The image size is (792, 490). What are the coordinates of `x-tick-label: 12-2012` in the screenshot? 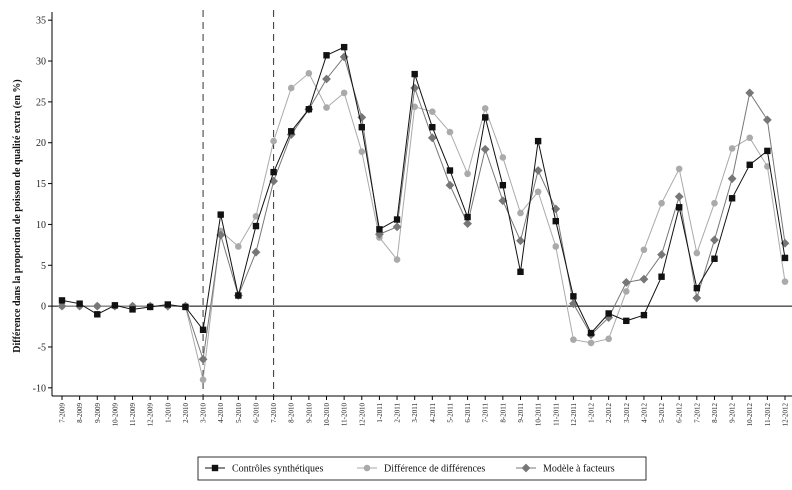 It's located at (786, 415).